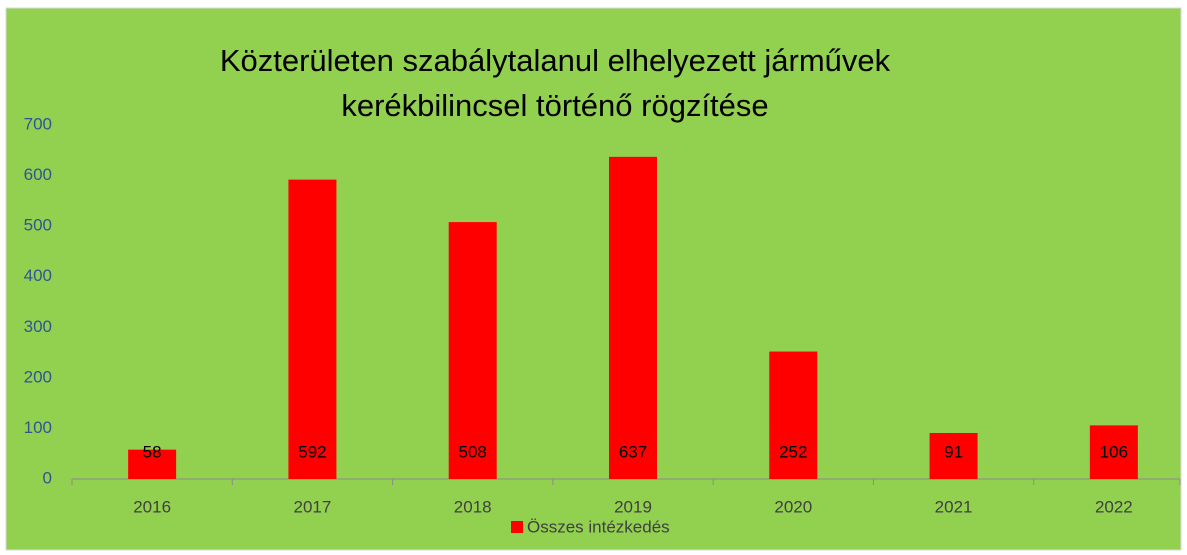 The width and height of the screenshot is (1187, 555). I want to click on data-label: 106, so click(1114, 451).